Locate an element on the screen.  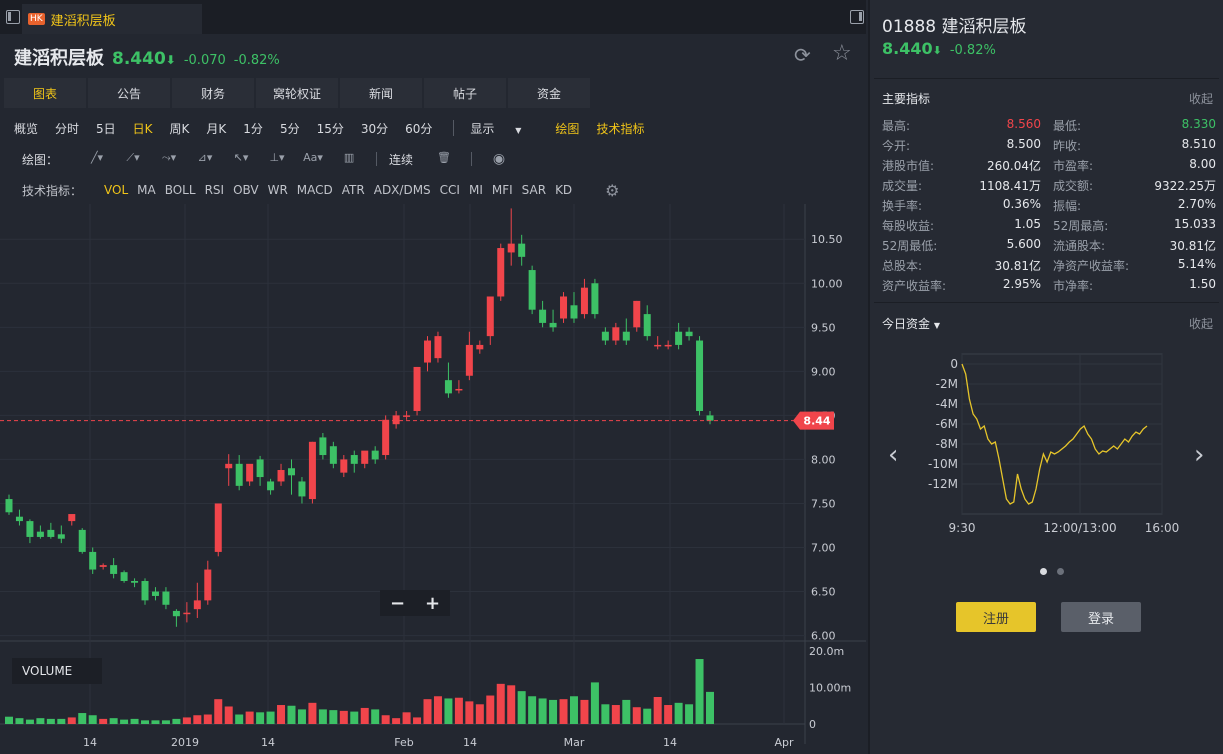
ind-kd: KD is located at coordinates (564, 190).